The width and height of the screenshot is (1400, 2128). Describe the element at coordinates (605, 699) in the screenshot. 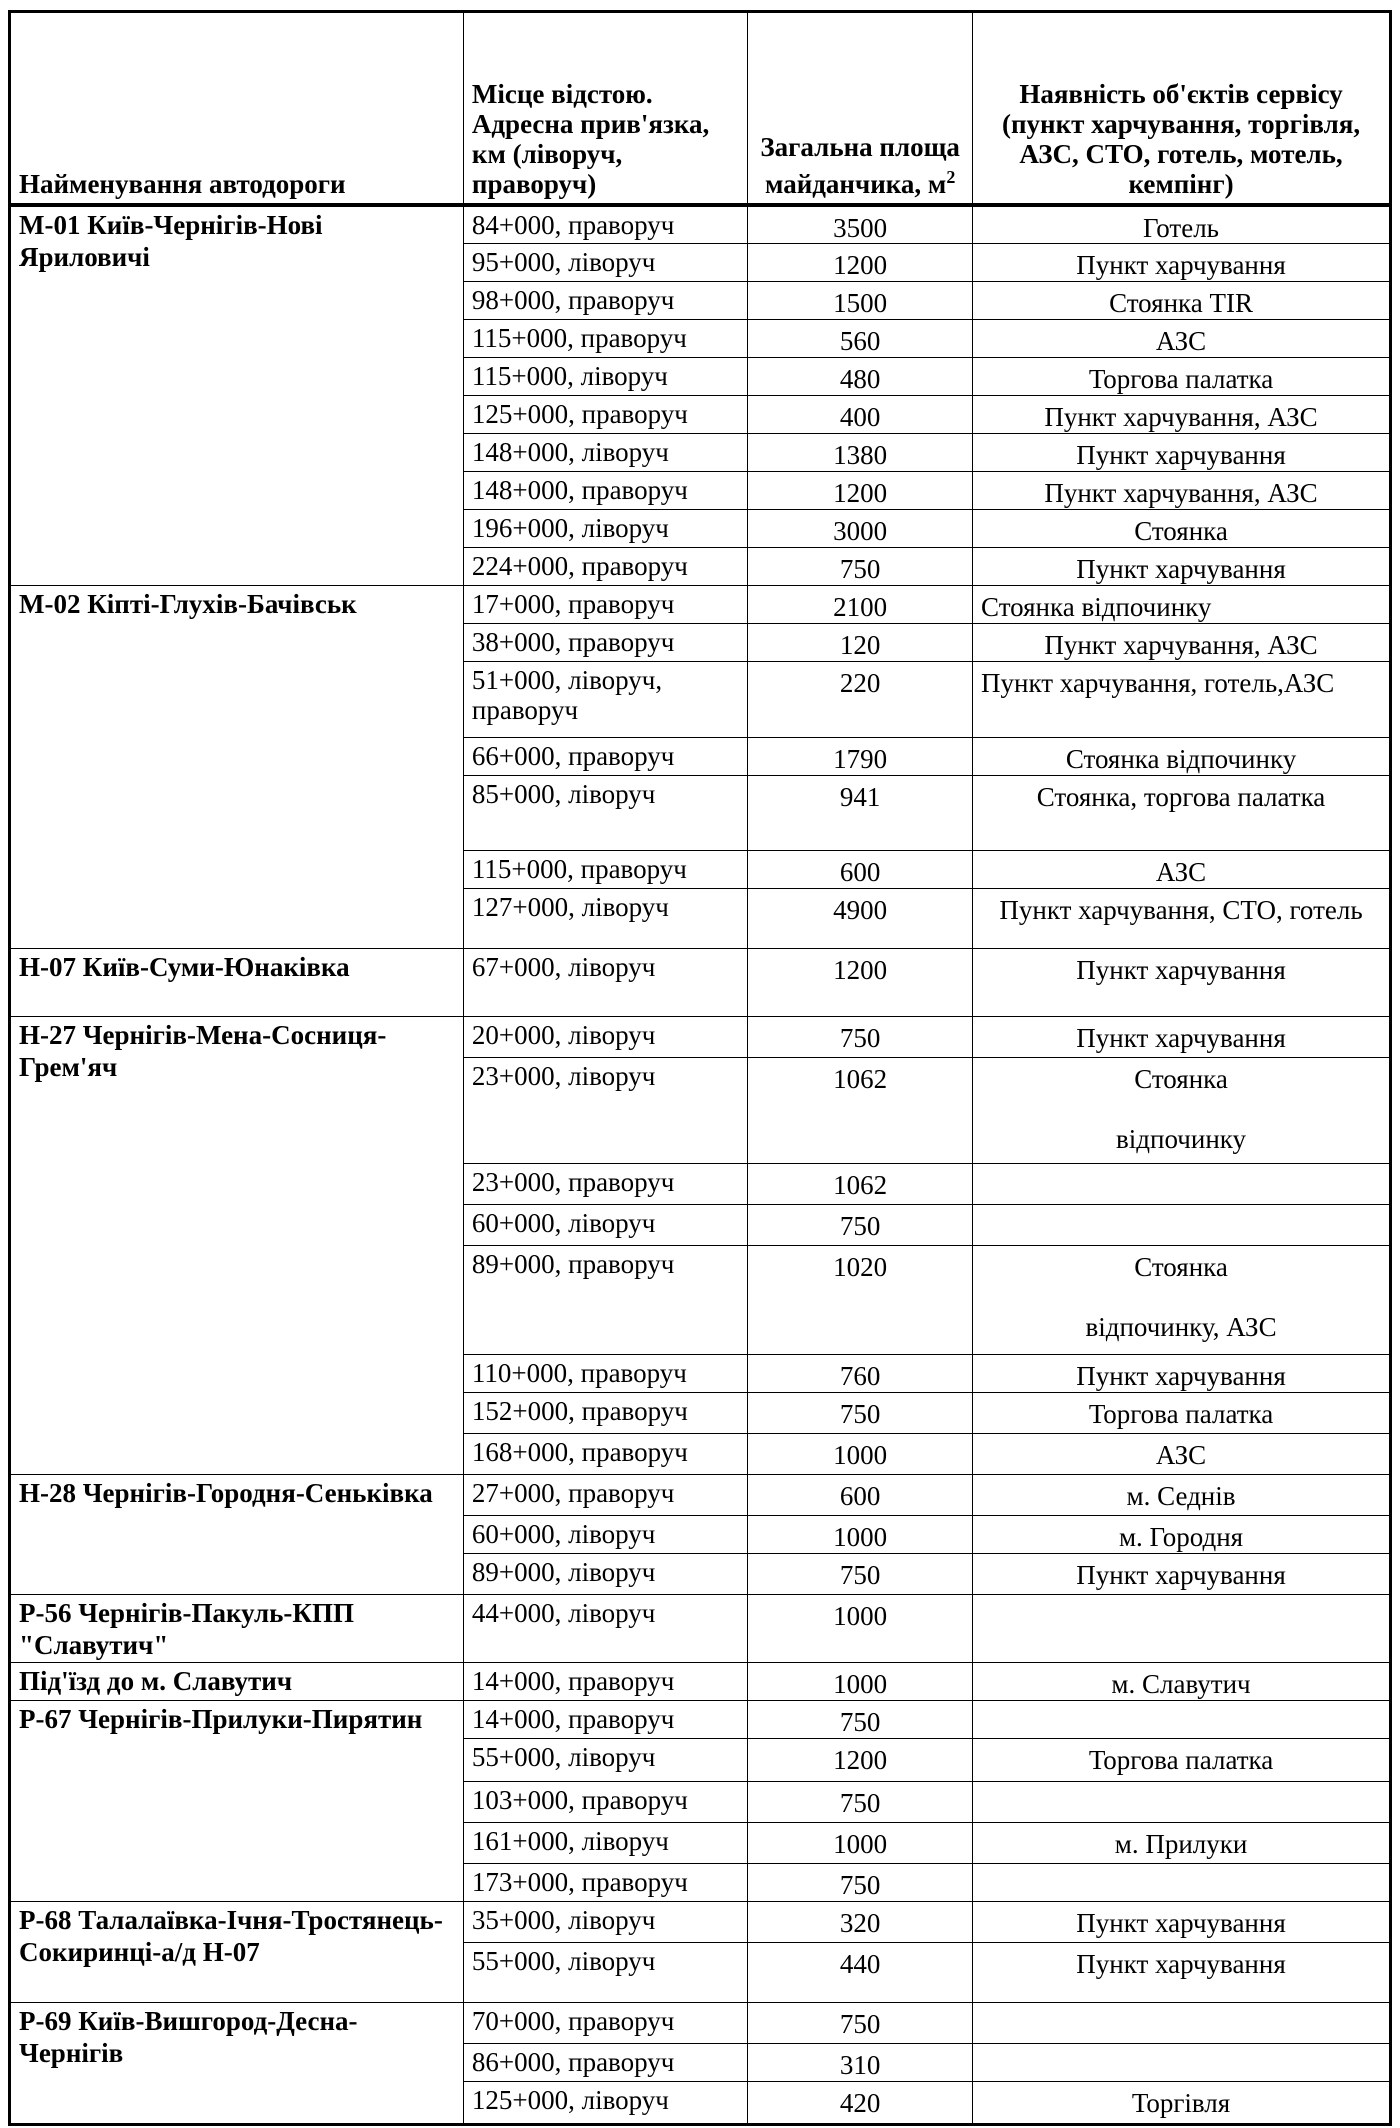

I see `location-cell: 51+000, ліворуч, праворуч` at that location.